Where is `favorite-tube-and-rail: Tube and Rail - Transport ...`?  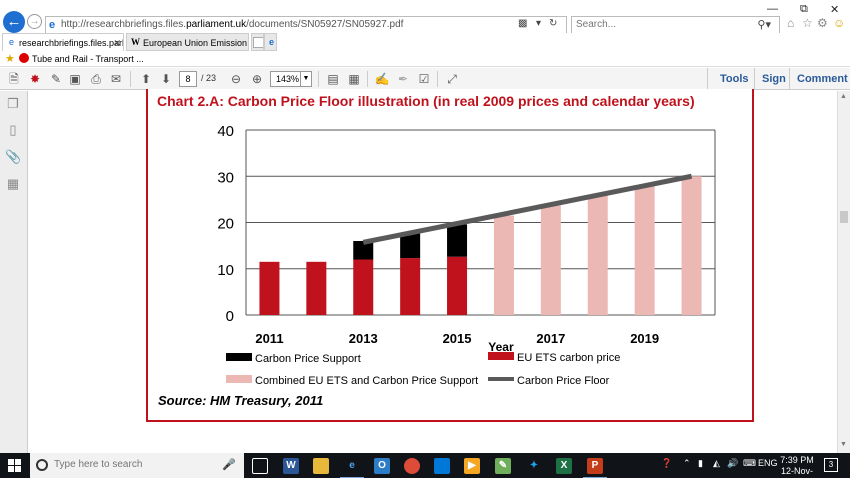
favorite-tube-and-rail: Tube and Rail - Transport ... is located at coordinates (81, 58).